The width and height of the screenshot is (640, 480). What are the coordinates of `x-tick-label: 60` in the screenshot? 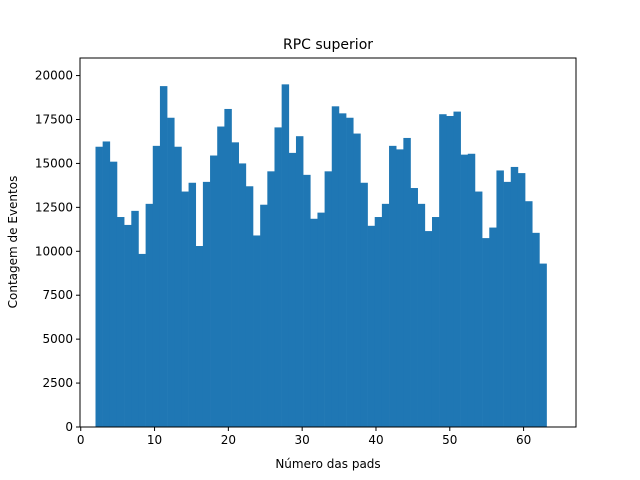 It's located at (523, 440).